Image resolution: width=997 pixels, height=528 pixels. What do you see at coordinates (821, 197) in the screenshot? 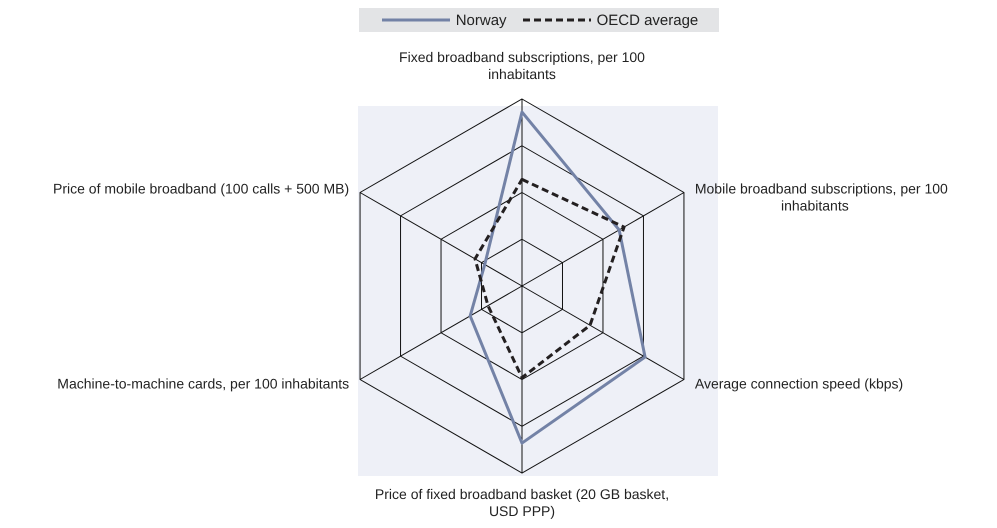
I see `spoke-label: Mobile broadband subscriptions, per 100 inhabitants` at bounding box center [821, 197].